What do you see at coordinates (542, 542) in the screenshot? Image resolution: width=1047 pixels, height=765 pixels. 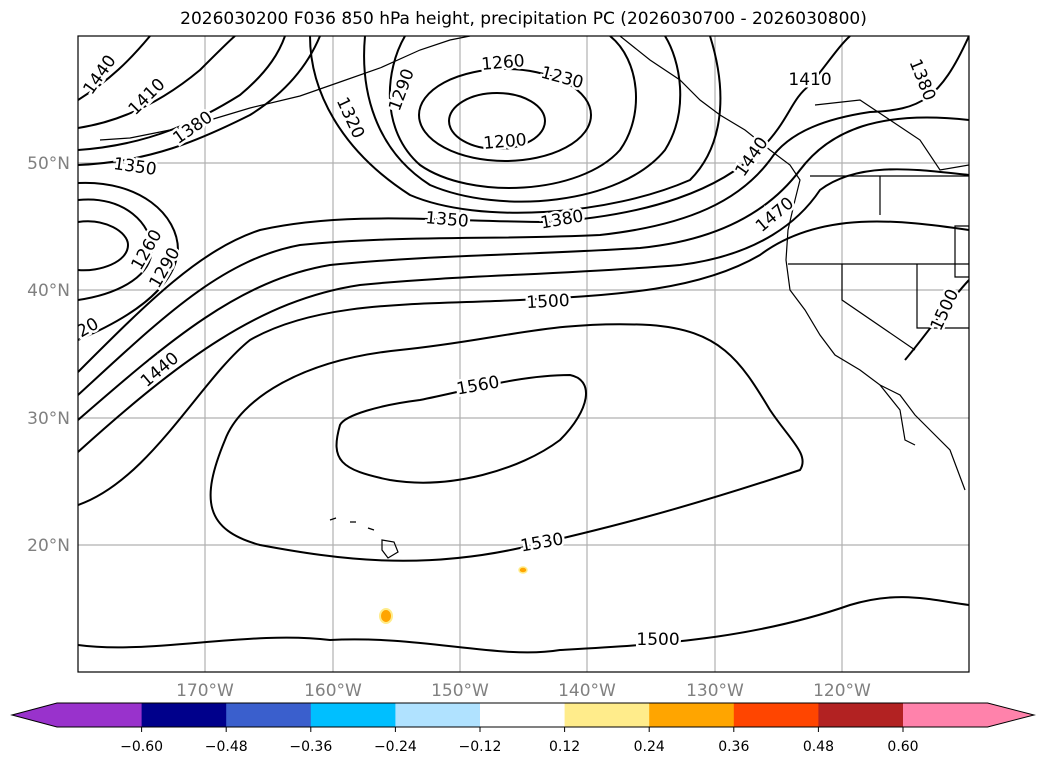 I see `contour-label: 1530` at bounding box center [542, 542].